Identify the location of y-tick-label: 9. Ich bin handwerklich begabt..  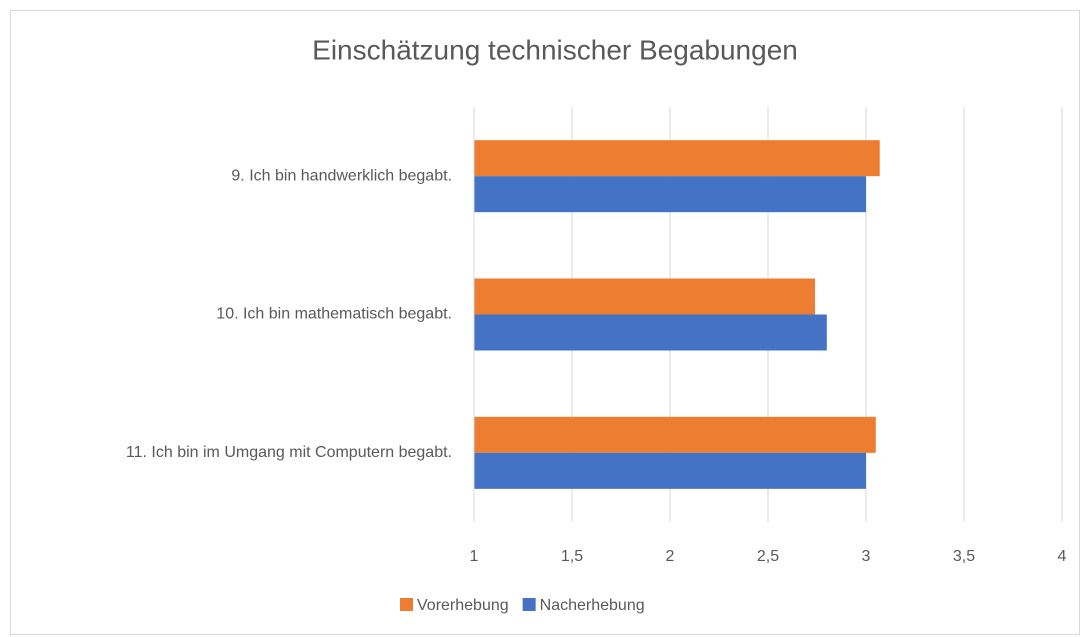
(341, 175).